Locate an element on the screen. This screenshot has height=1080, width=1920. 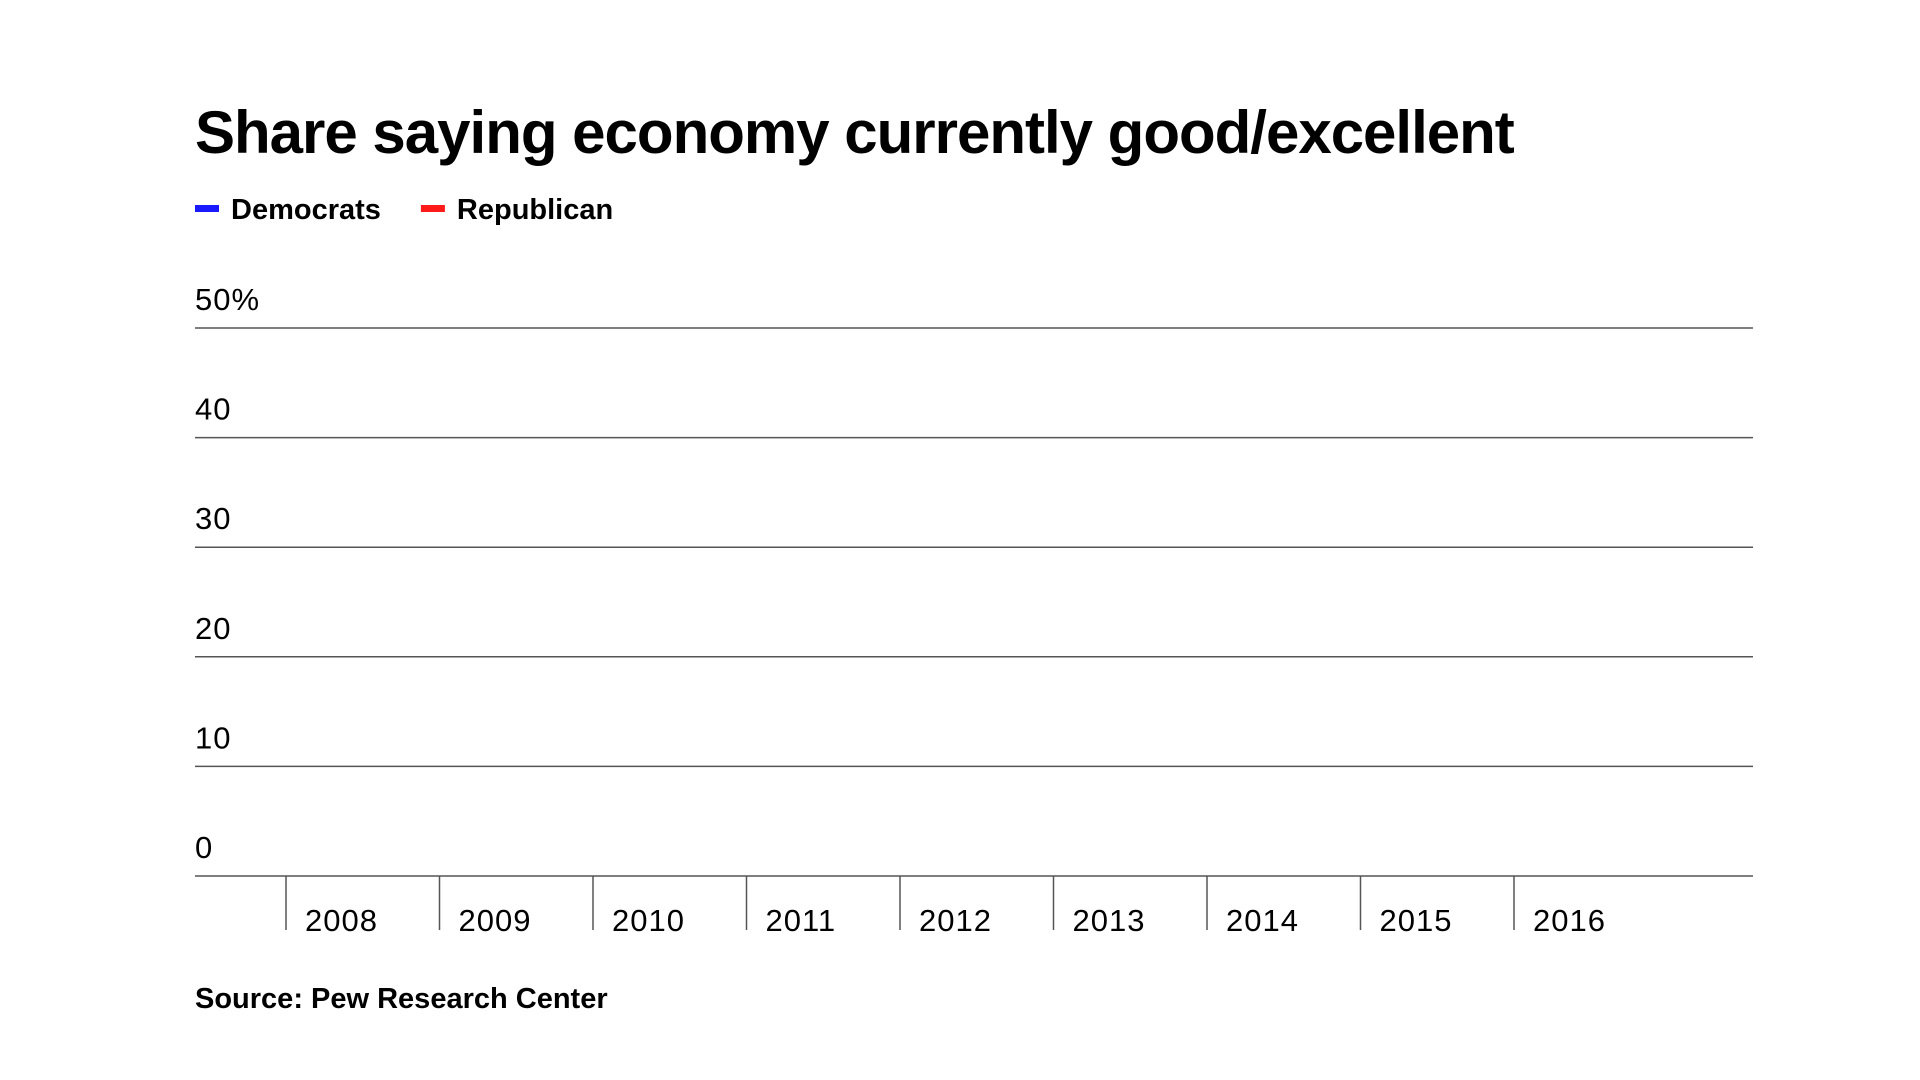
y-tick-label: 0 is located at coordinates (204, 847).